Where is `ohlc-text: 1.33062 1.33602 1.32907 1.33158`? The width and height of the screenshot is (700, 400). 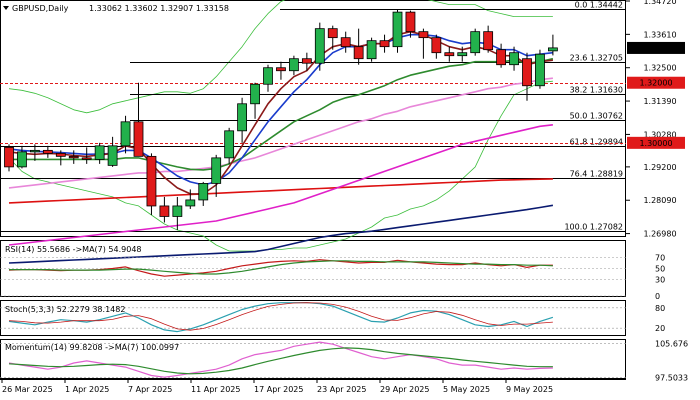
ohlc-text: 1.33062 1.33602 1.32907 1.33158 is located at coordinates (159, 8).